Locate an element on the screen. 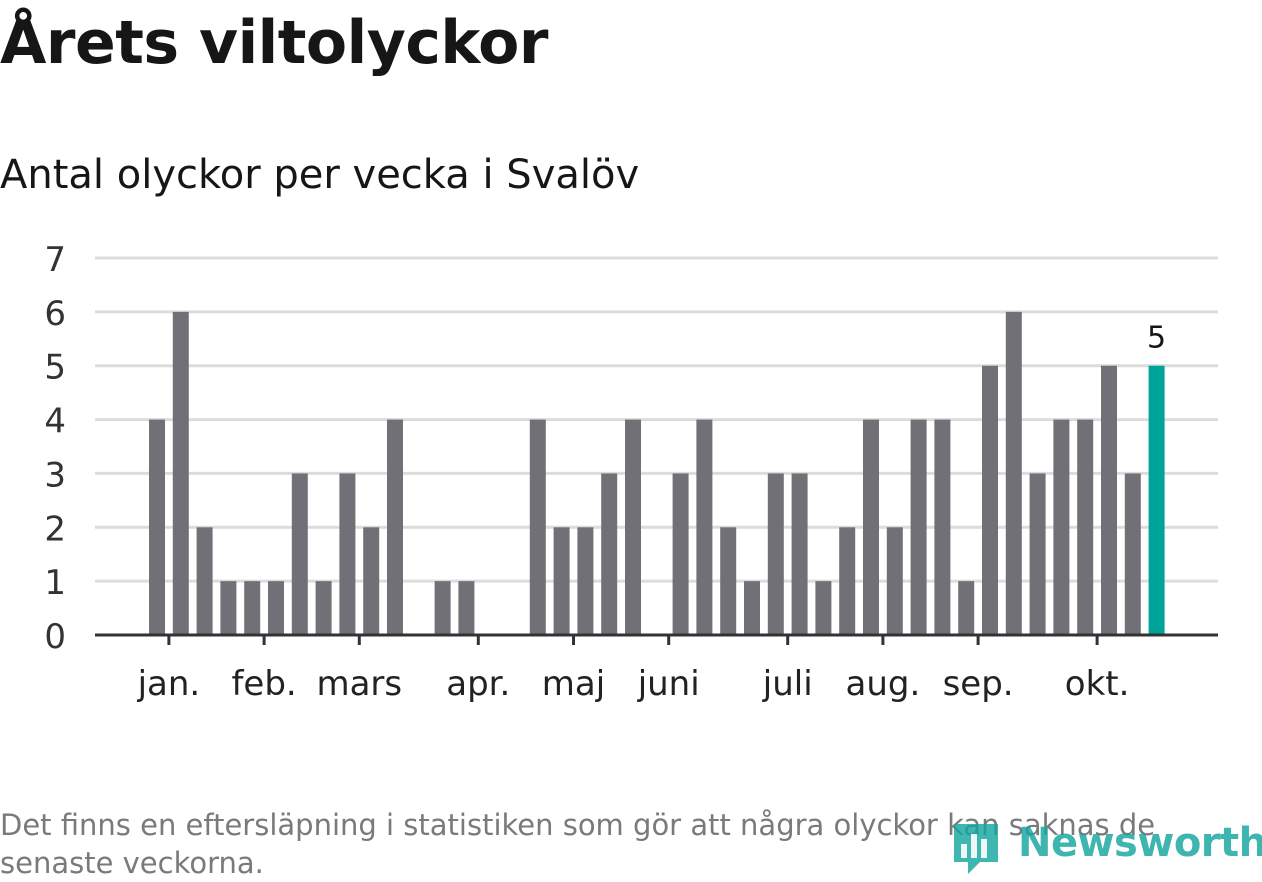 The width and height of the screenshot is (1262, 882). x-tick-label: maj is located at coordinates (573, 684).